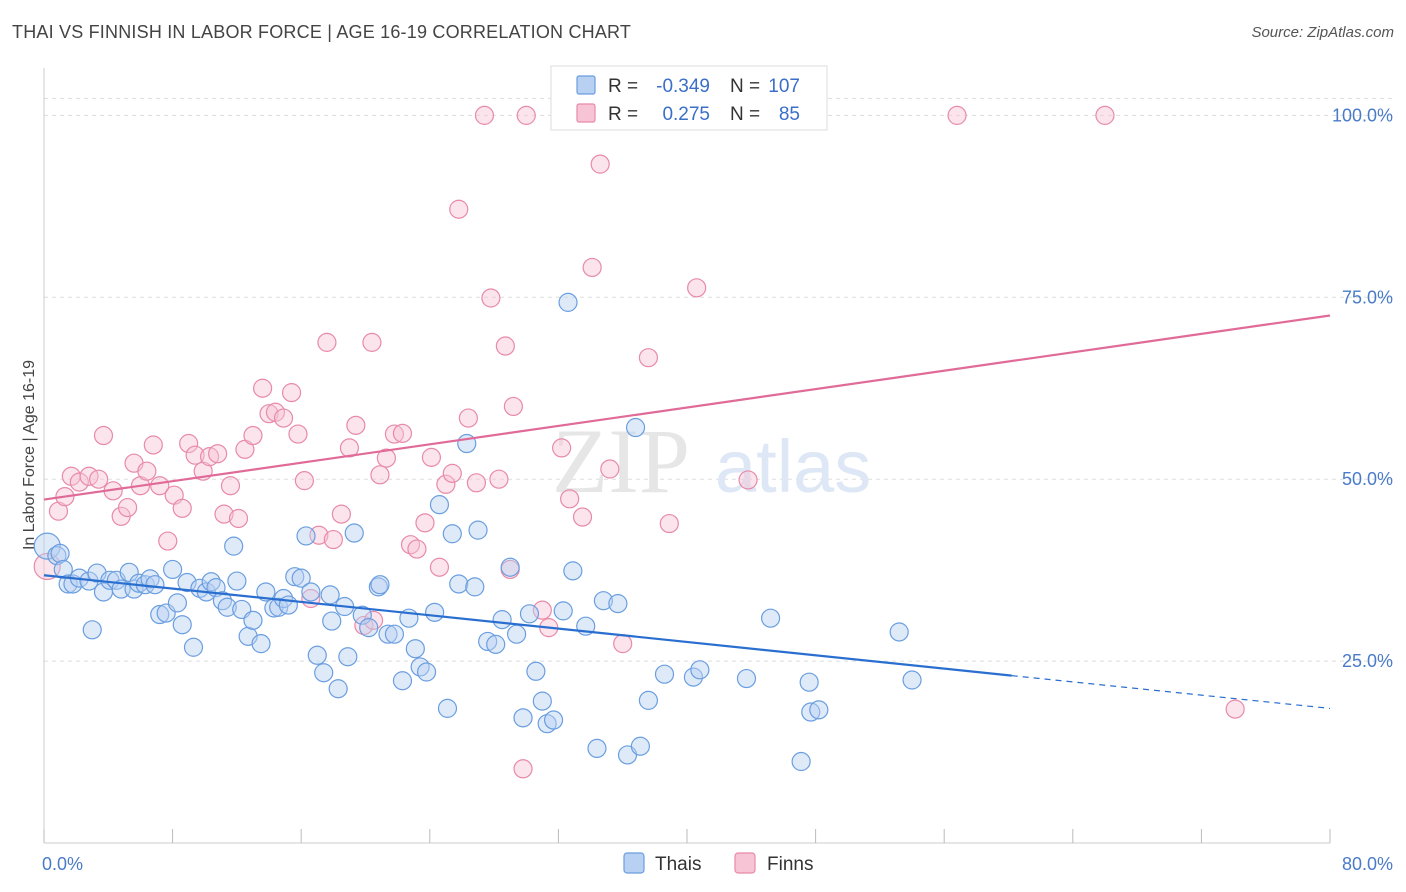 Image resolution: width=1406 pixels, height=892 pixels. I want to click on y-tick-labels: 25.0% 50.0% 75.0% 100.0%, so click(1362, 388).